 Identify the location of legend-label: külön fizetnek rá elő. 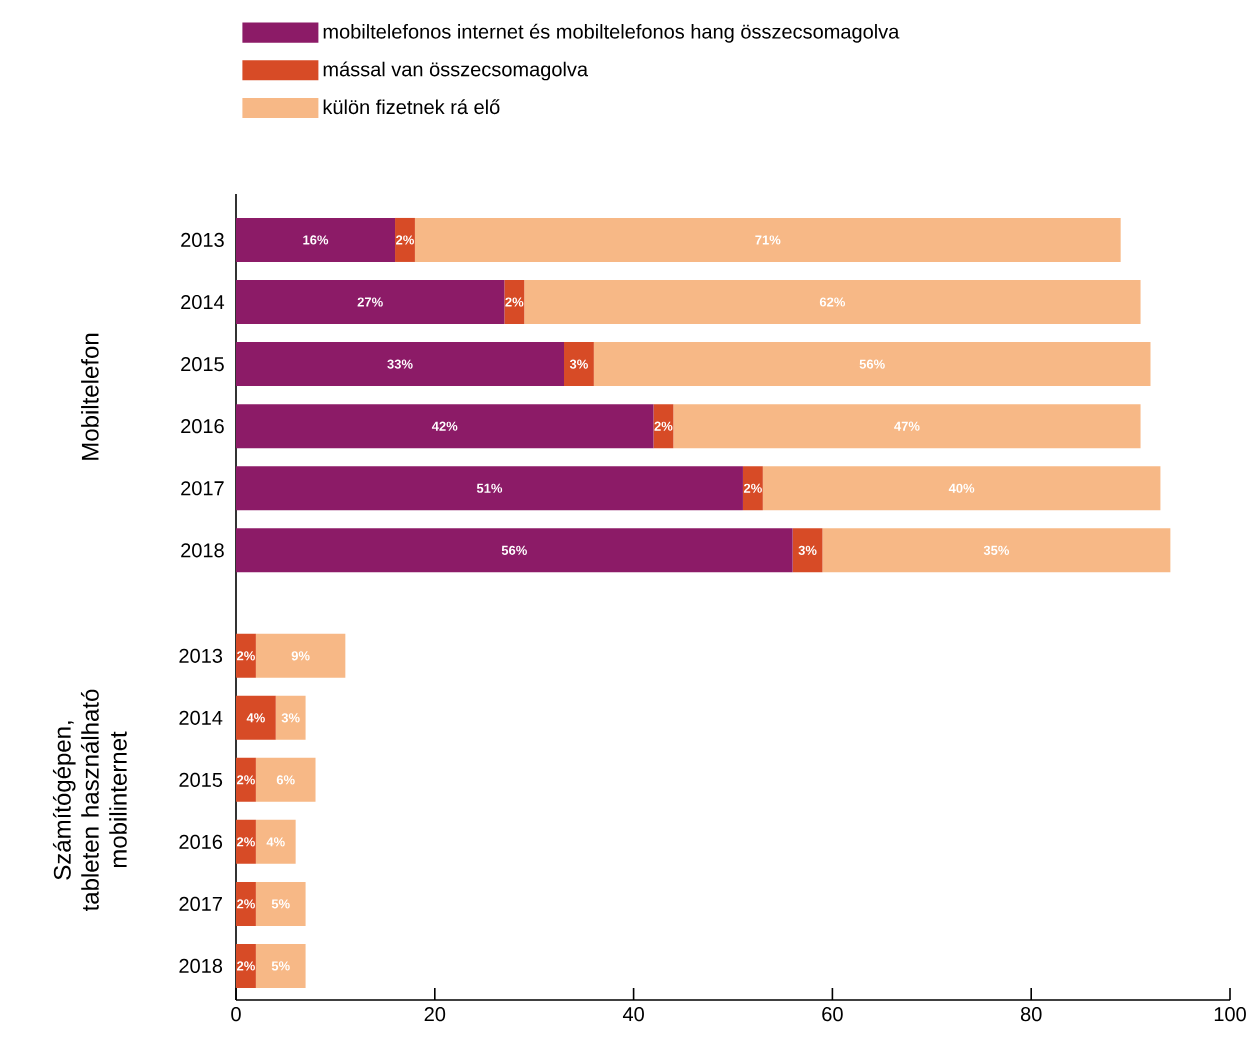
(411, 107).